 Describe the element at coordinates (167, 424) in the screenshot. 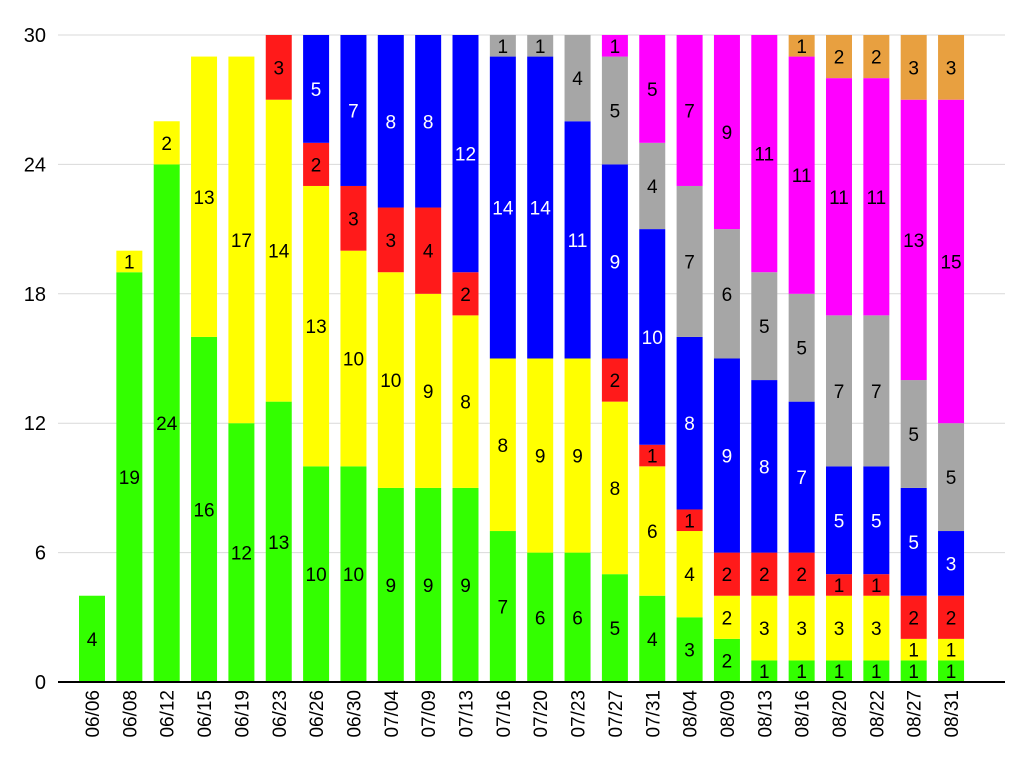

I see `data-label: 24` at that location.